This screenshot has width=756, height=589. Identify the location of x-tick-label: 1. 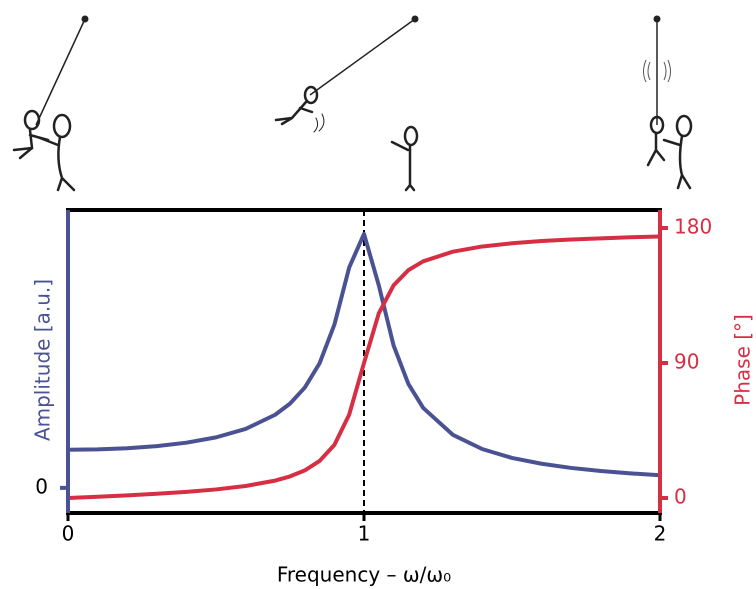
(364, 534).